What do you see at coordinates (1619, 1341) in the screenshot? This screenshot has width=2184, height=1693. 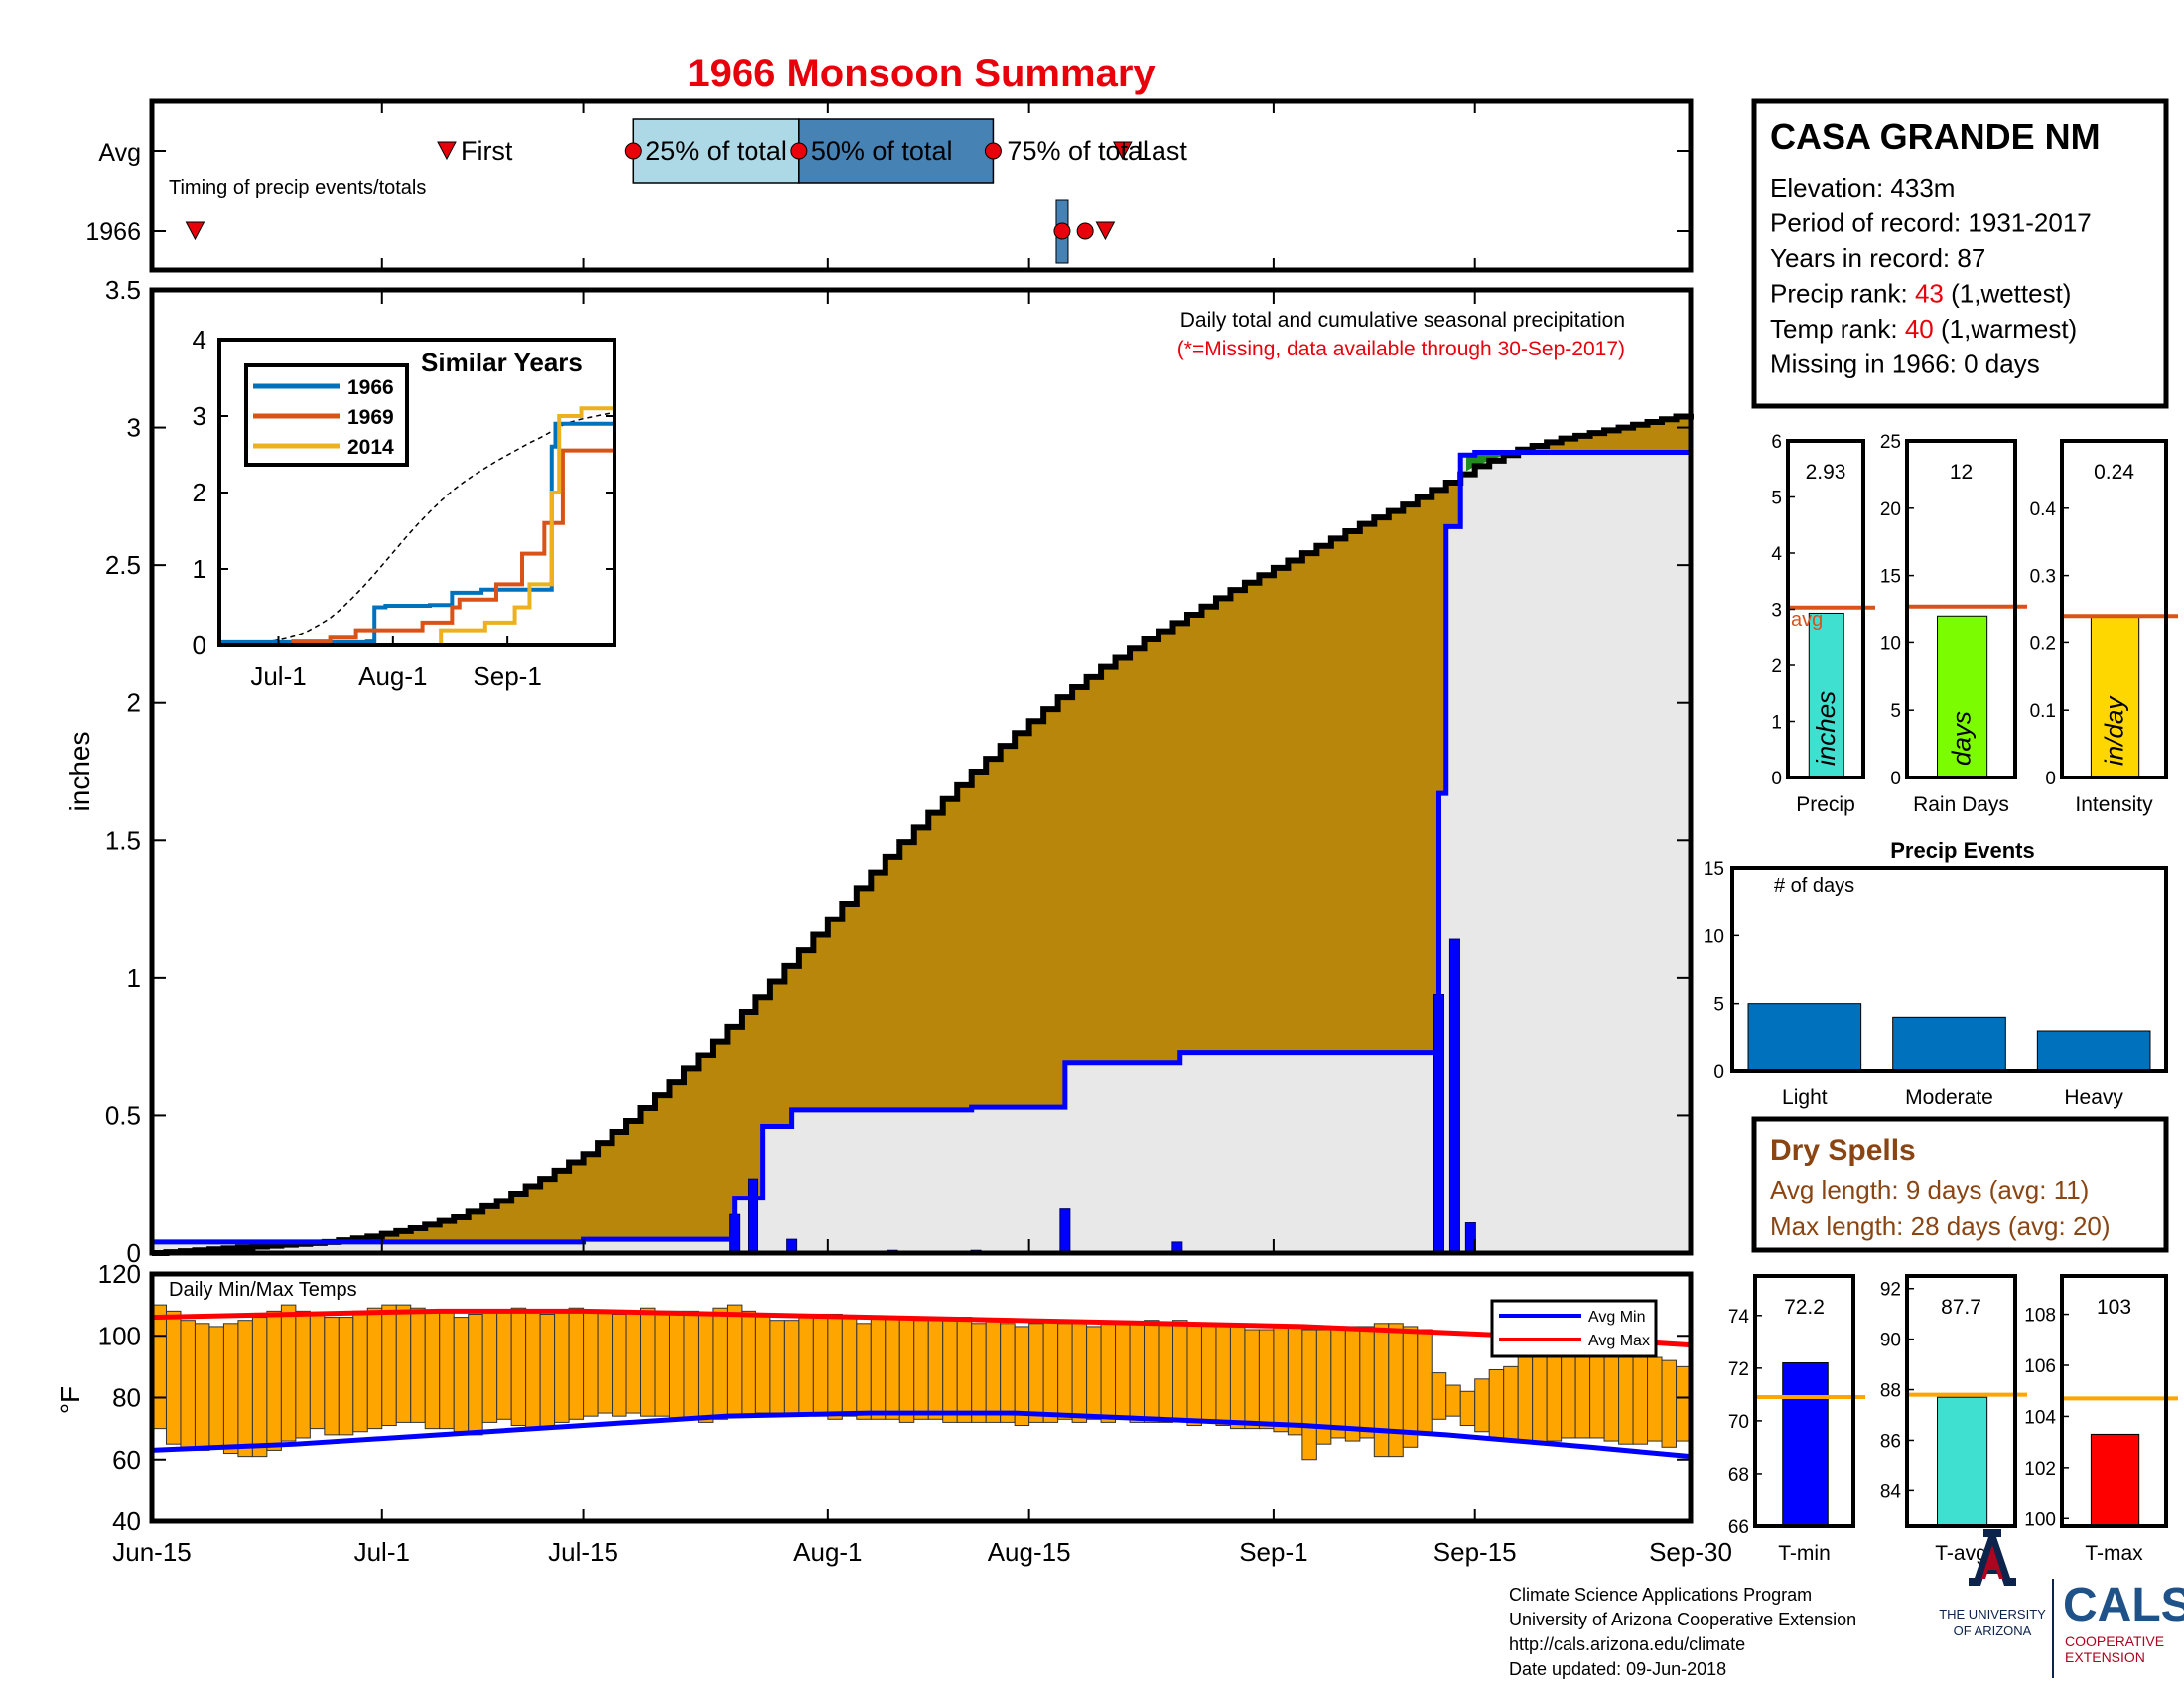 I see `temps-legend-label: Avg Max` at bounding box center [1619, 1341].